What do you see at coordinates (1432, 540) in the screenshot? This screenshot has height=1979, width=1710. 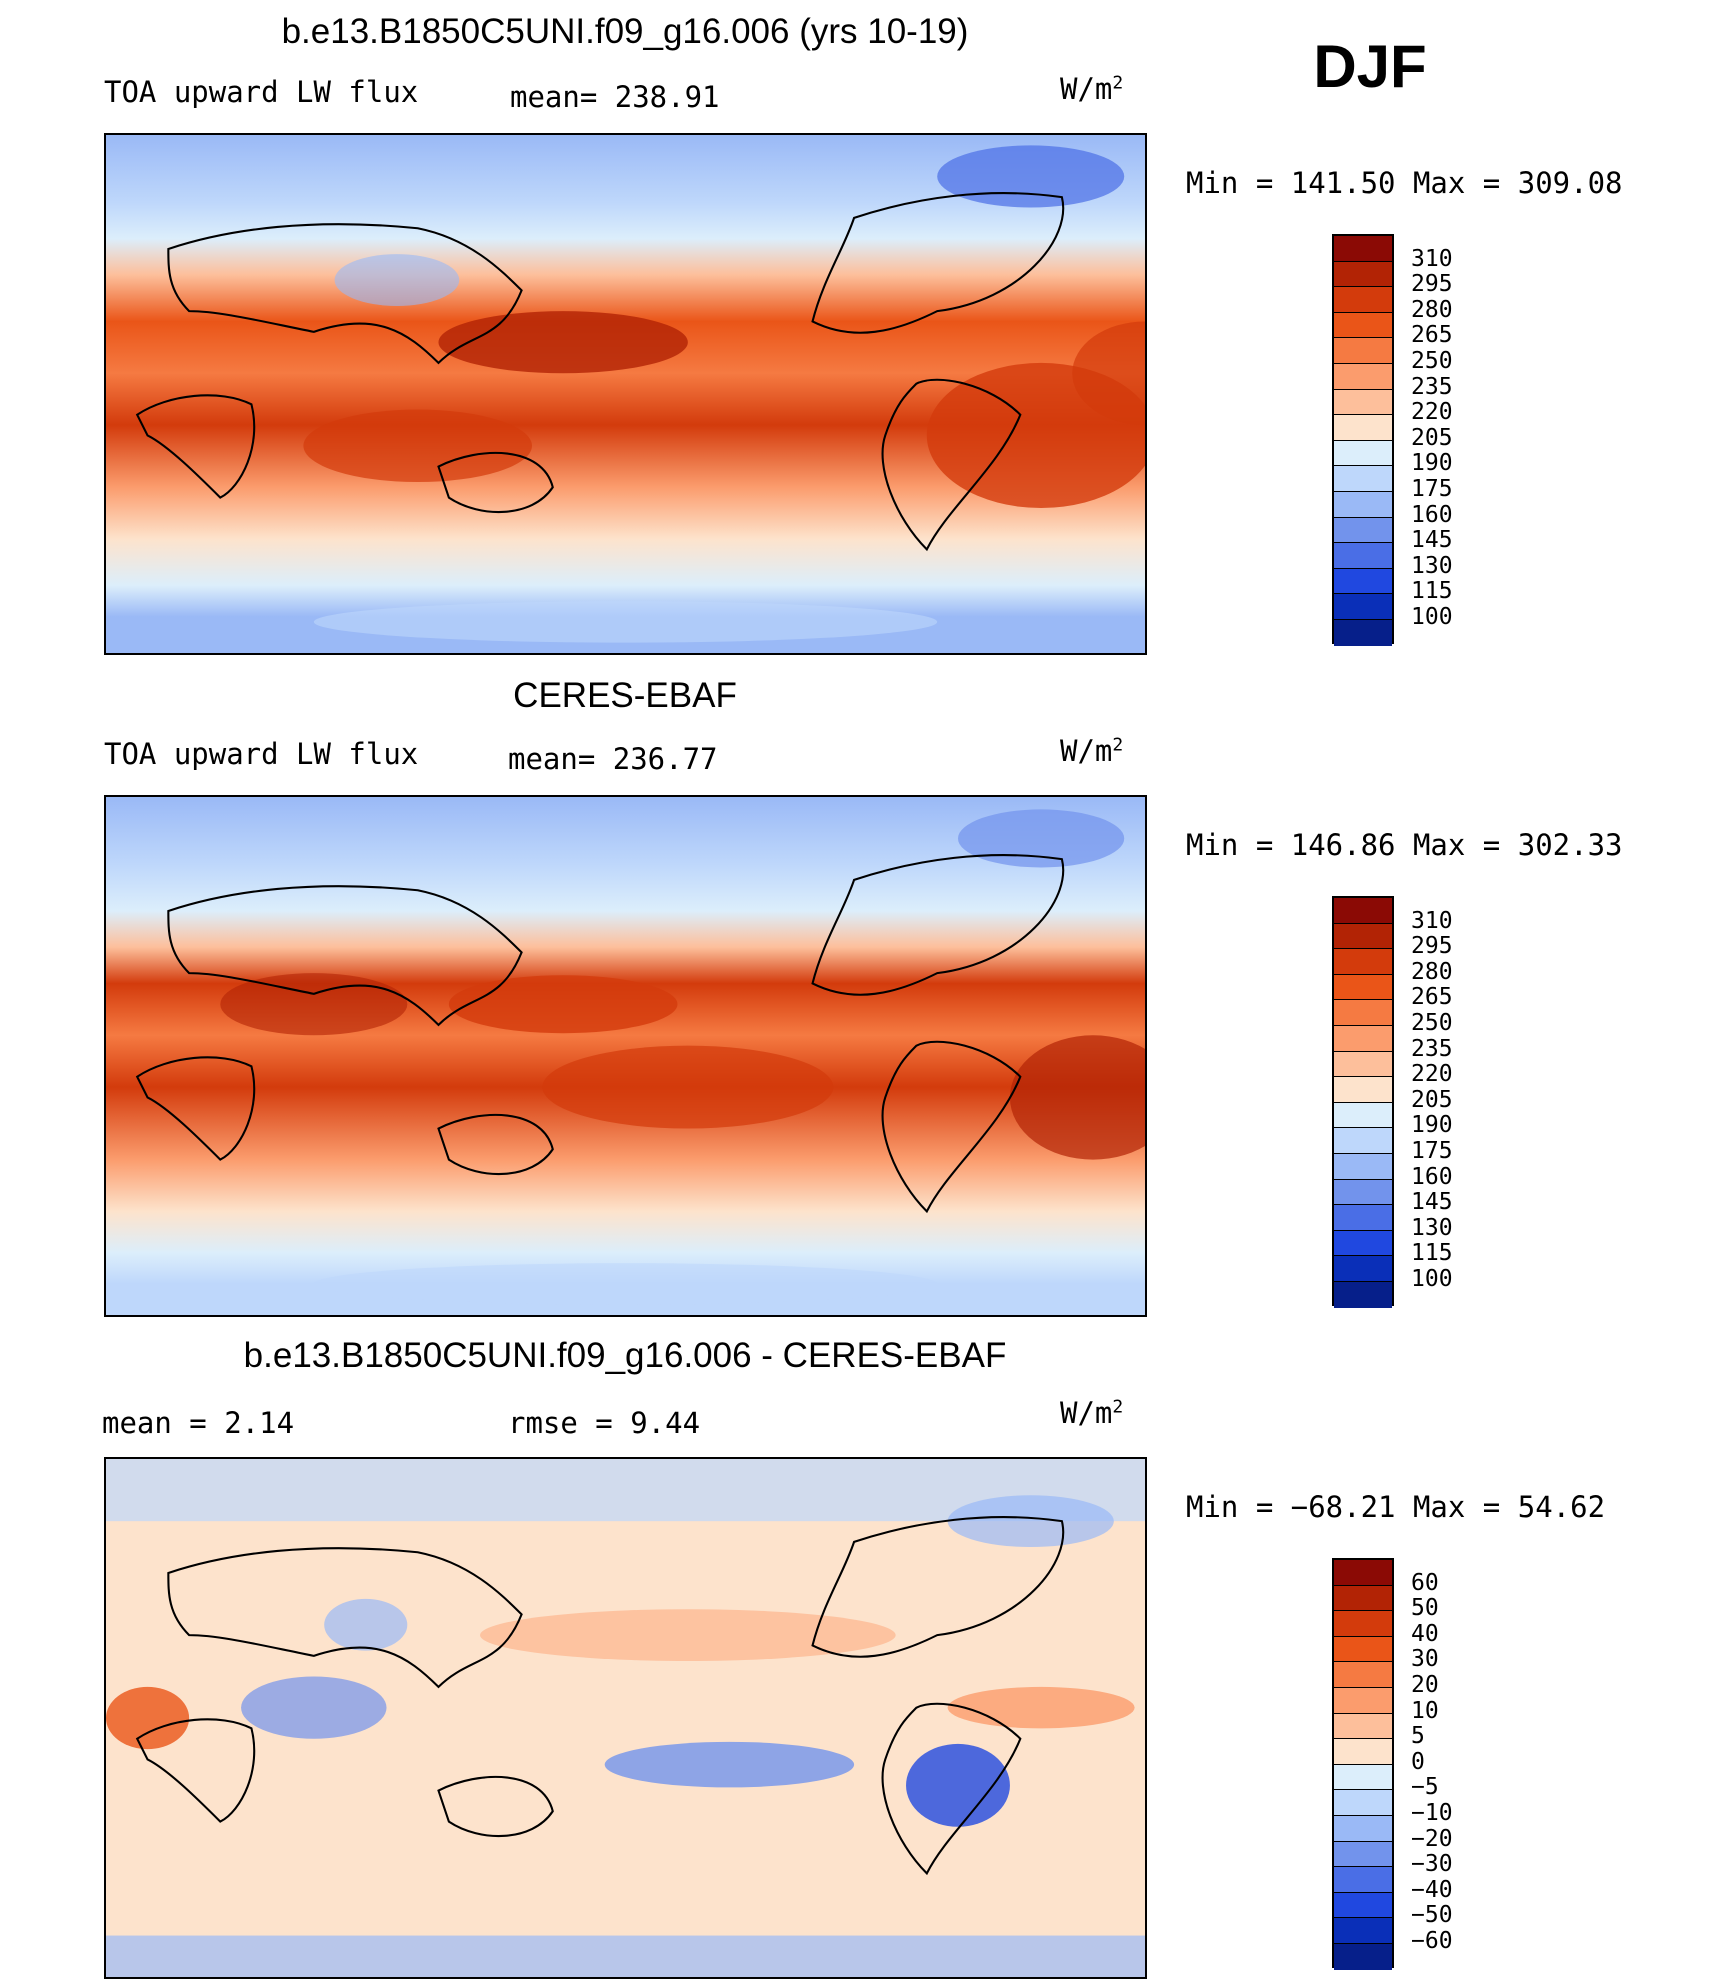 I see `colorbar-tick-label: 145` at bounding box center [1432, 540].